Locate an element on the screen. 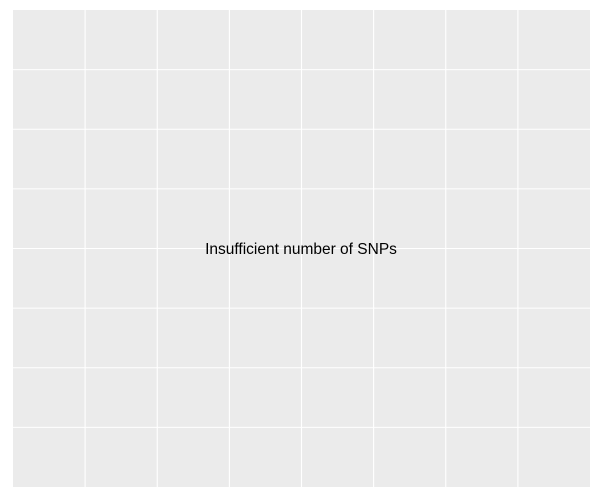 This screenshot has width=600, height=500. empty-plot-message: Insufficient number of SNPs is located at coordinates (301, 249).